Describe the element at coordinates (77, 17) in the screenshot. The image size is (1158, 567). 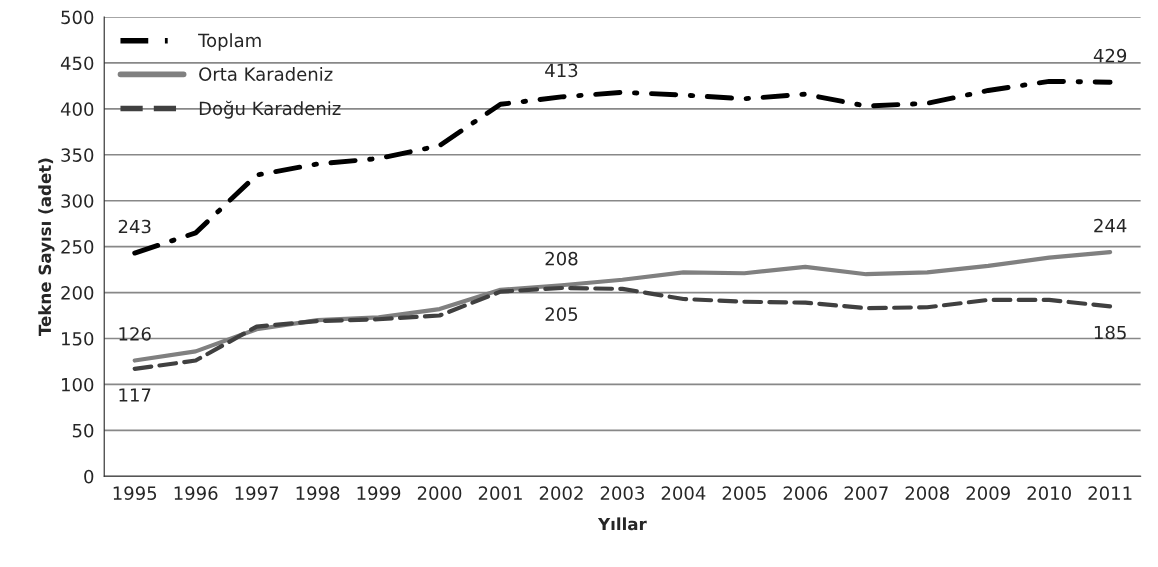
I see `y-tick-label: 500` at that location.